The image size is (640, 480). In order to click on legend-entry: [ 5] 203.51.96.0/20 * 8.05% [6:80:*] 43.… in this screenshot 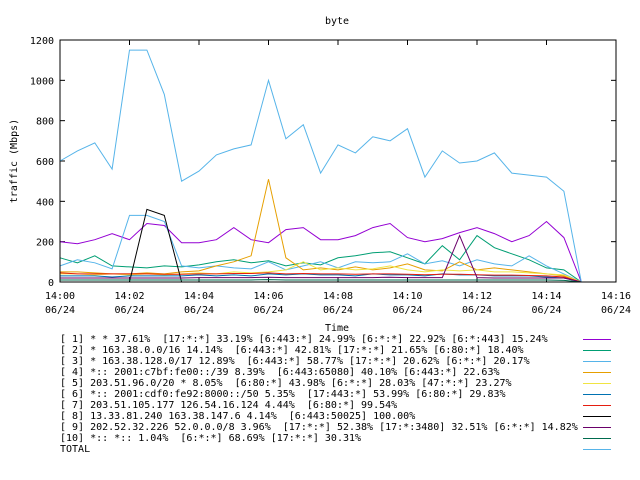, I will do `click(346, 383)`.